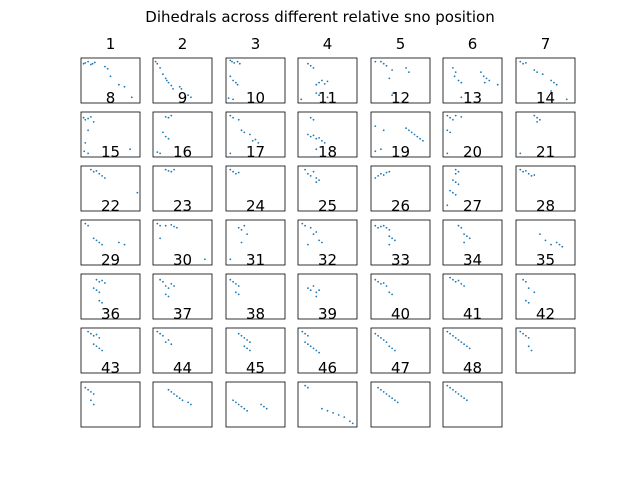 The width and height of the screenshot is (640, 480). I want to click on panel-6: 6, so click(472, 69).